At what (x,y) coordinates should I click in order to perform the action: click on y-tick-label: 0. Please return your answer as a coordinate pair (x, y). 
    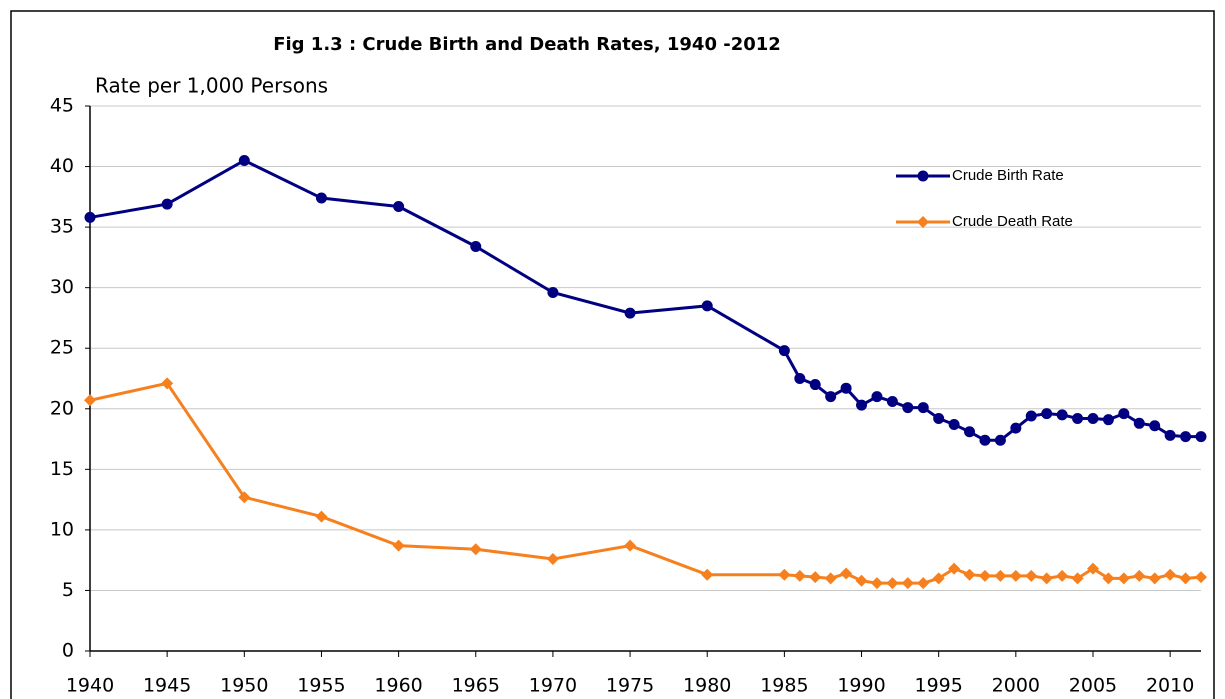
    Looking at the image, I should click on (68, 651).